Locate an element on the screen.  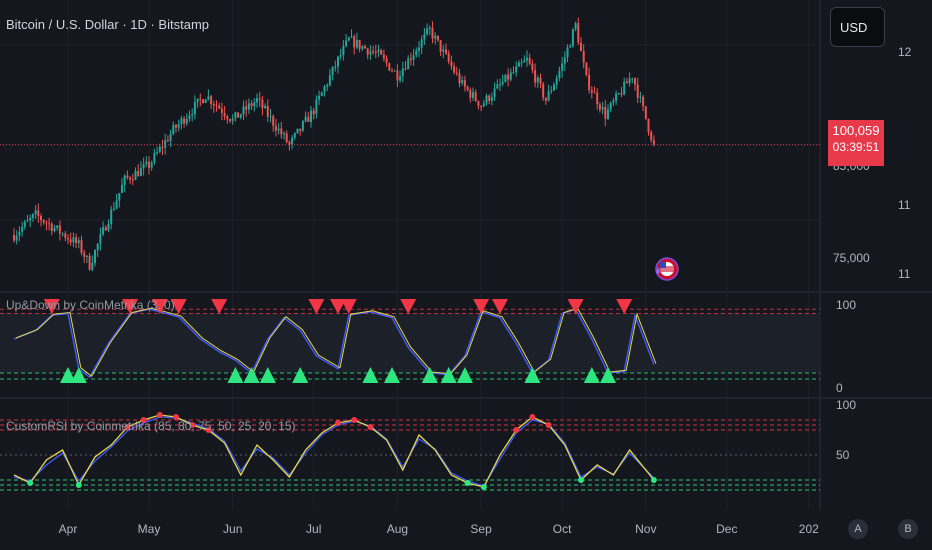
axis-auto-button: A is located at coordinates (858, 529).